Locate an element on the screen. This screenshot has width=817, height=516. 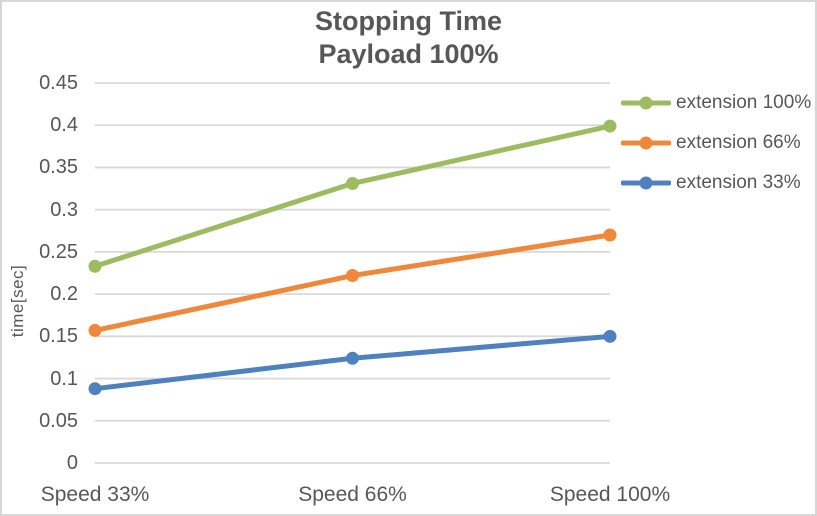
y-tick-label: 0.2 is located at coordinates (64, 294).